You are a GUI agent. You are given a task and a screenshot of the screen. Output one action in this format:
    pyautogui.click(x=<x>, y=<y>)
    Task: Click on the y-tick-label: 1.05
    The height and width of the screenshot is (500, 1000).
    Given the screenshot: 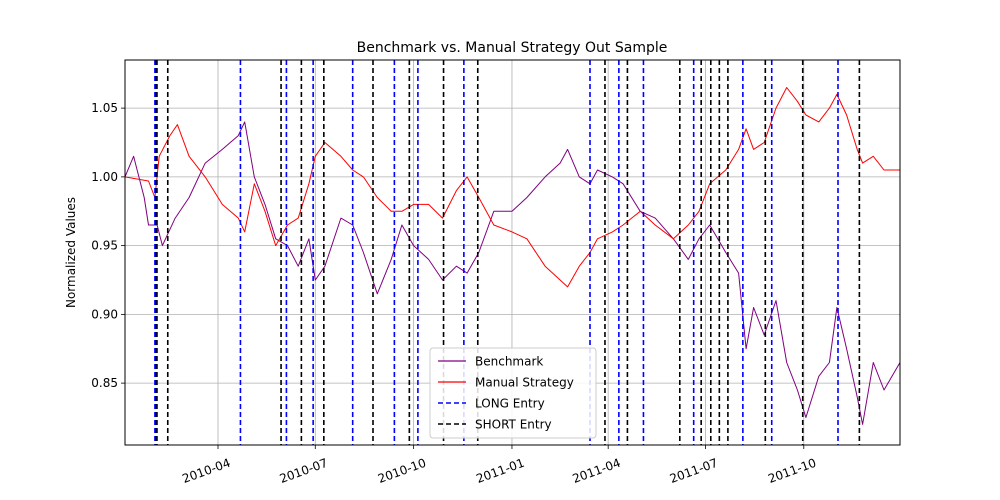 What is the action you would take?
    pyautogui.click(x=104, y=108)
    